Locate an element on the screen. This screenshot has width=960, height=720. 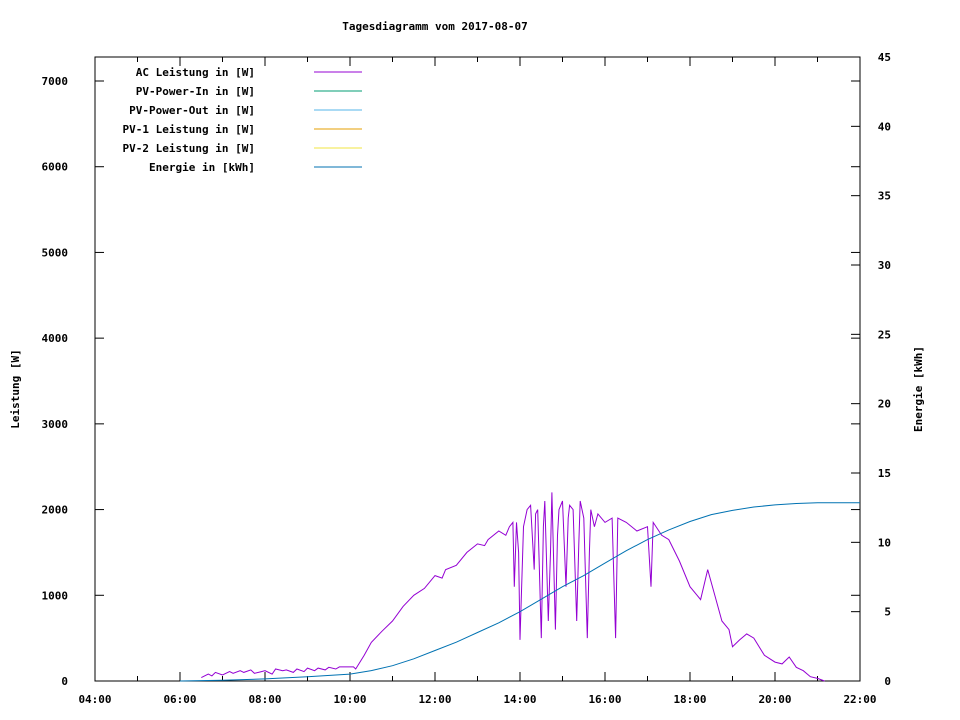
y2-tick-label: 10 is located at coordinates (884, 542).